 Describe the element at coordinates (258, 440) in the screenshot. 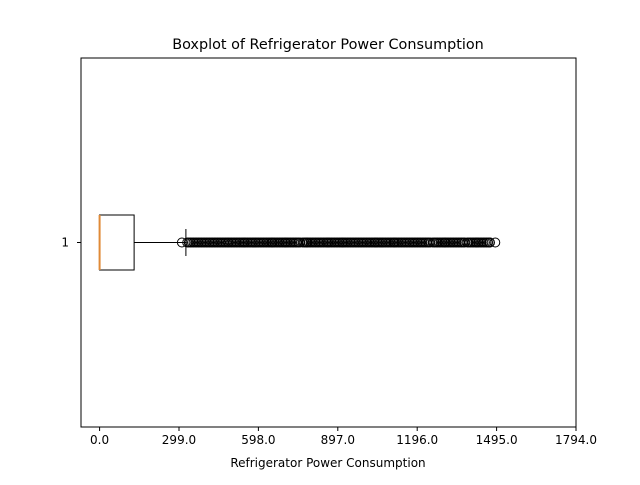

I see `x-tick-label: 598.0` at that location.